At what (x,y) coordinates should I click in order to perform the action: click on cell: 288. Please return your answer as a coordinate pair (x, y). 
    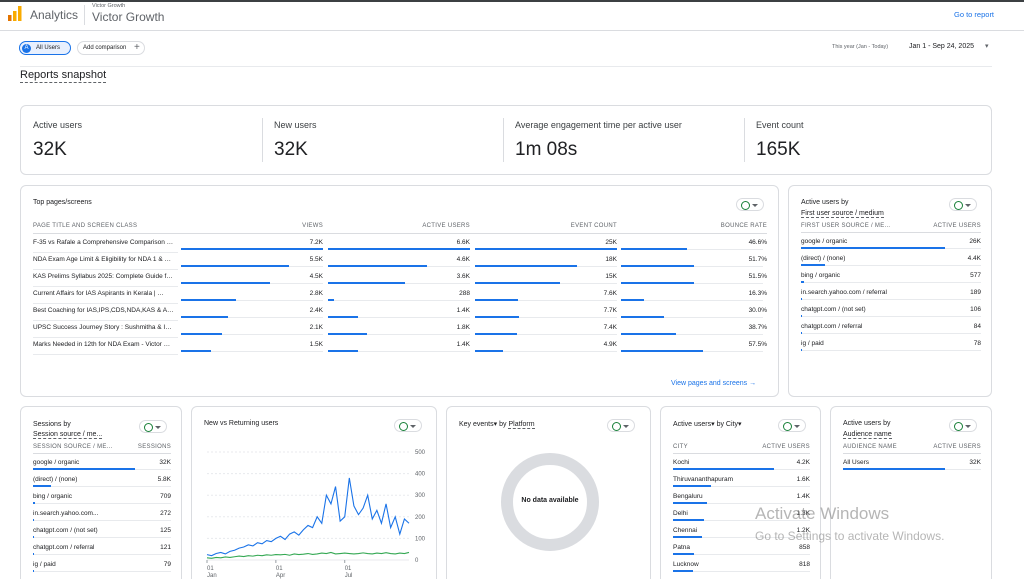
    Looking at the image, I should click on (420, 293).